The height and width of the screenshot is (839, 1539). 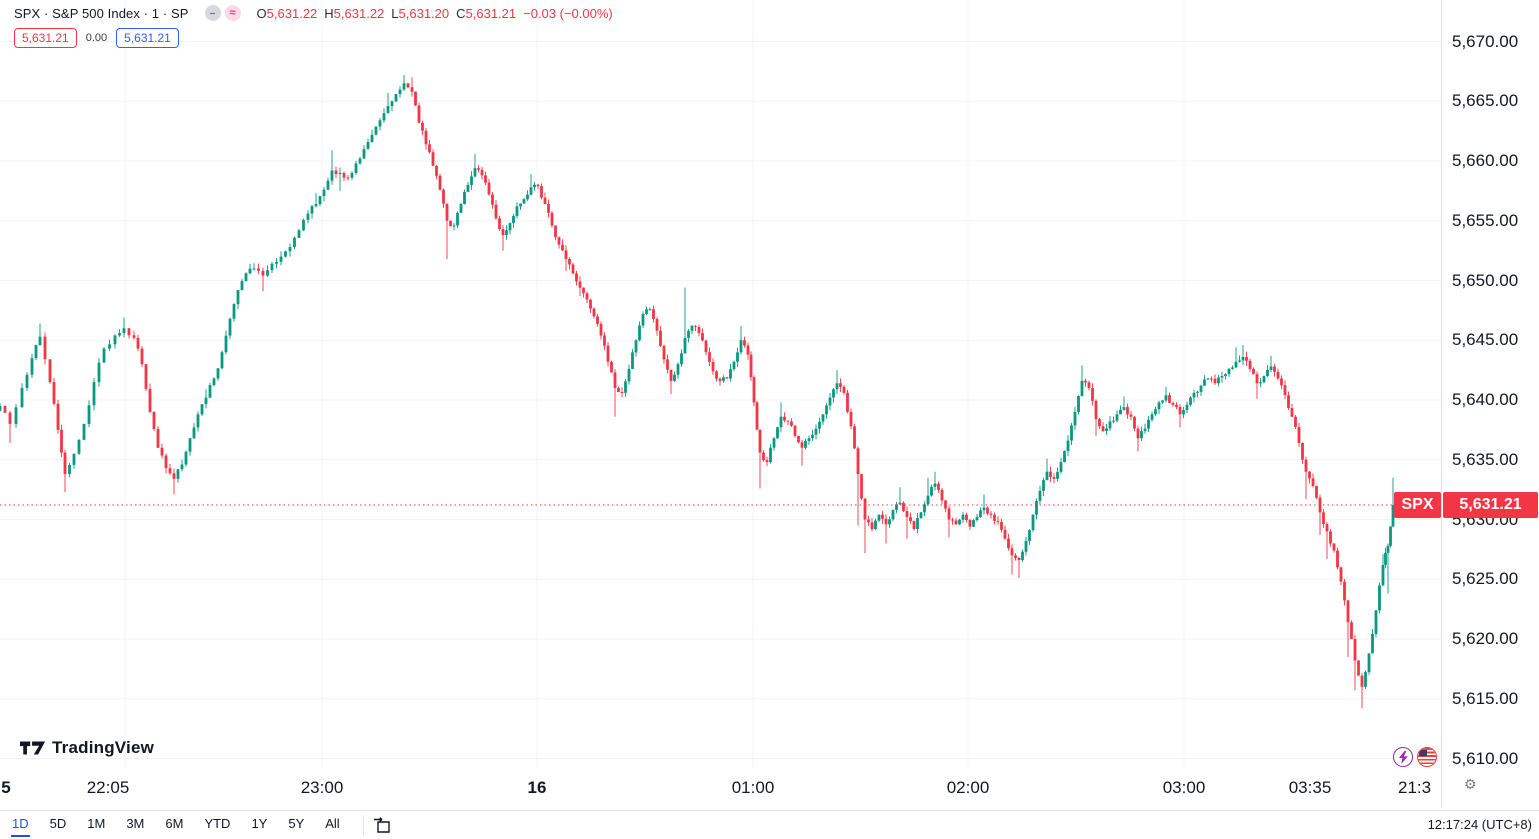 What do you see at coordinates (147, 38) in the screenshot?
I see `buy-price-badge: 5,631.21` at bounding box center [147, 38].